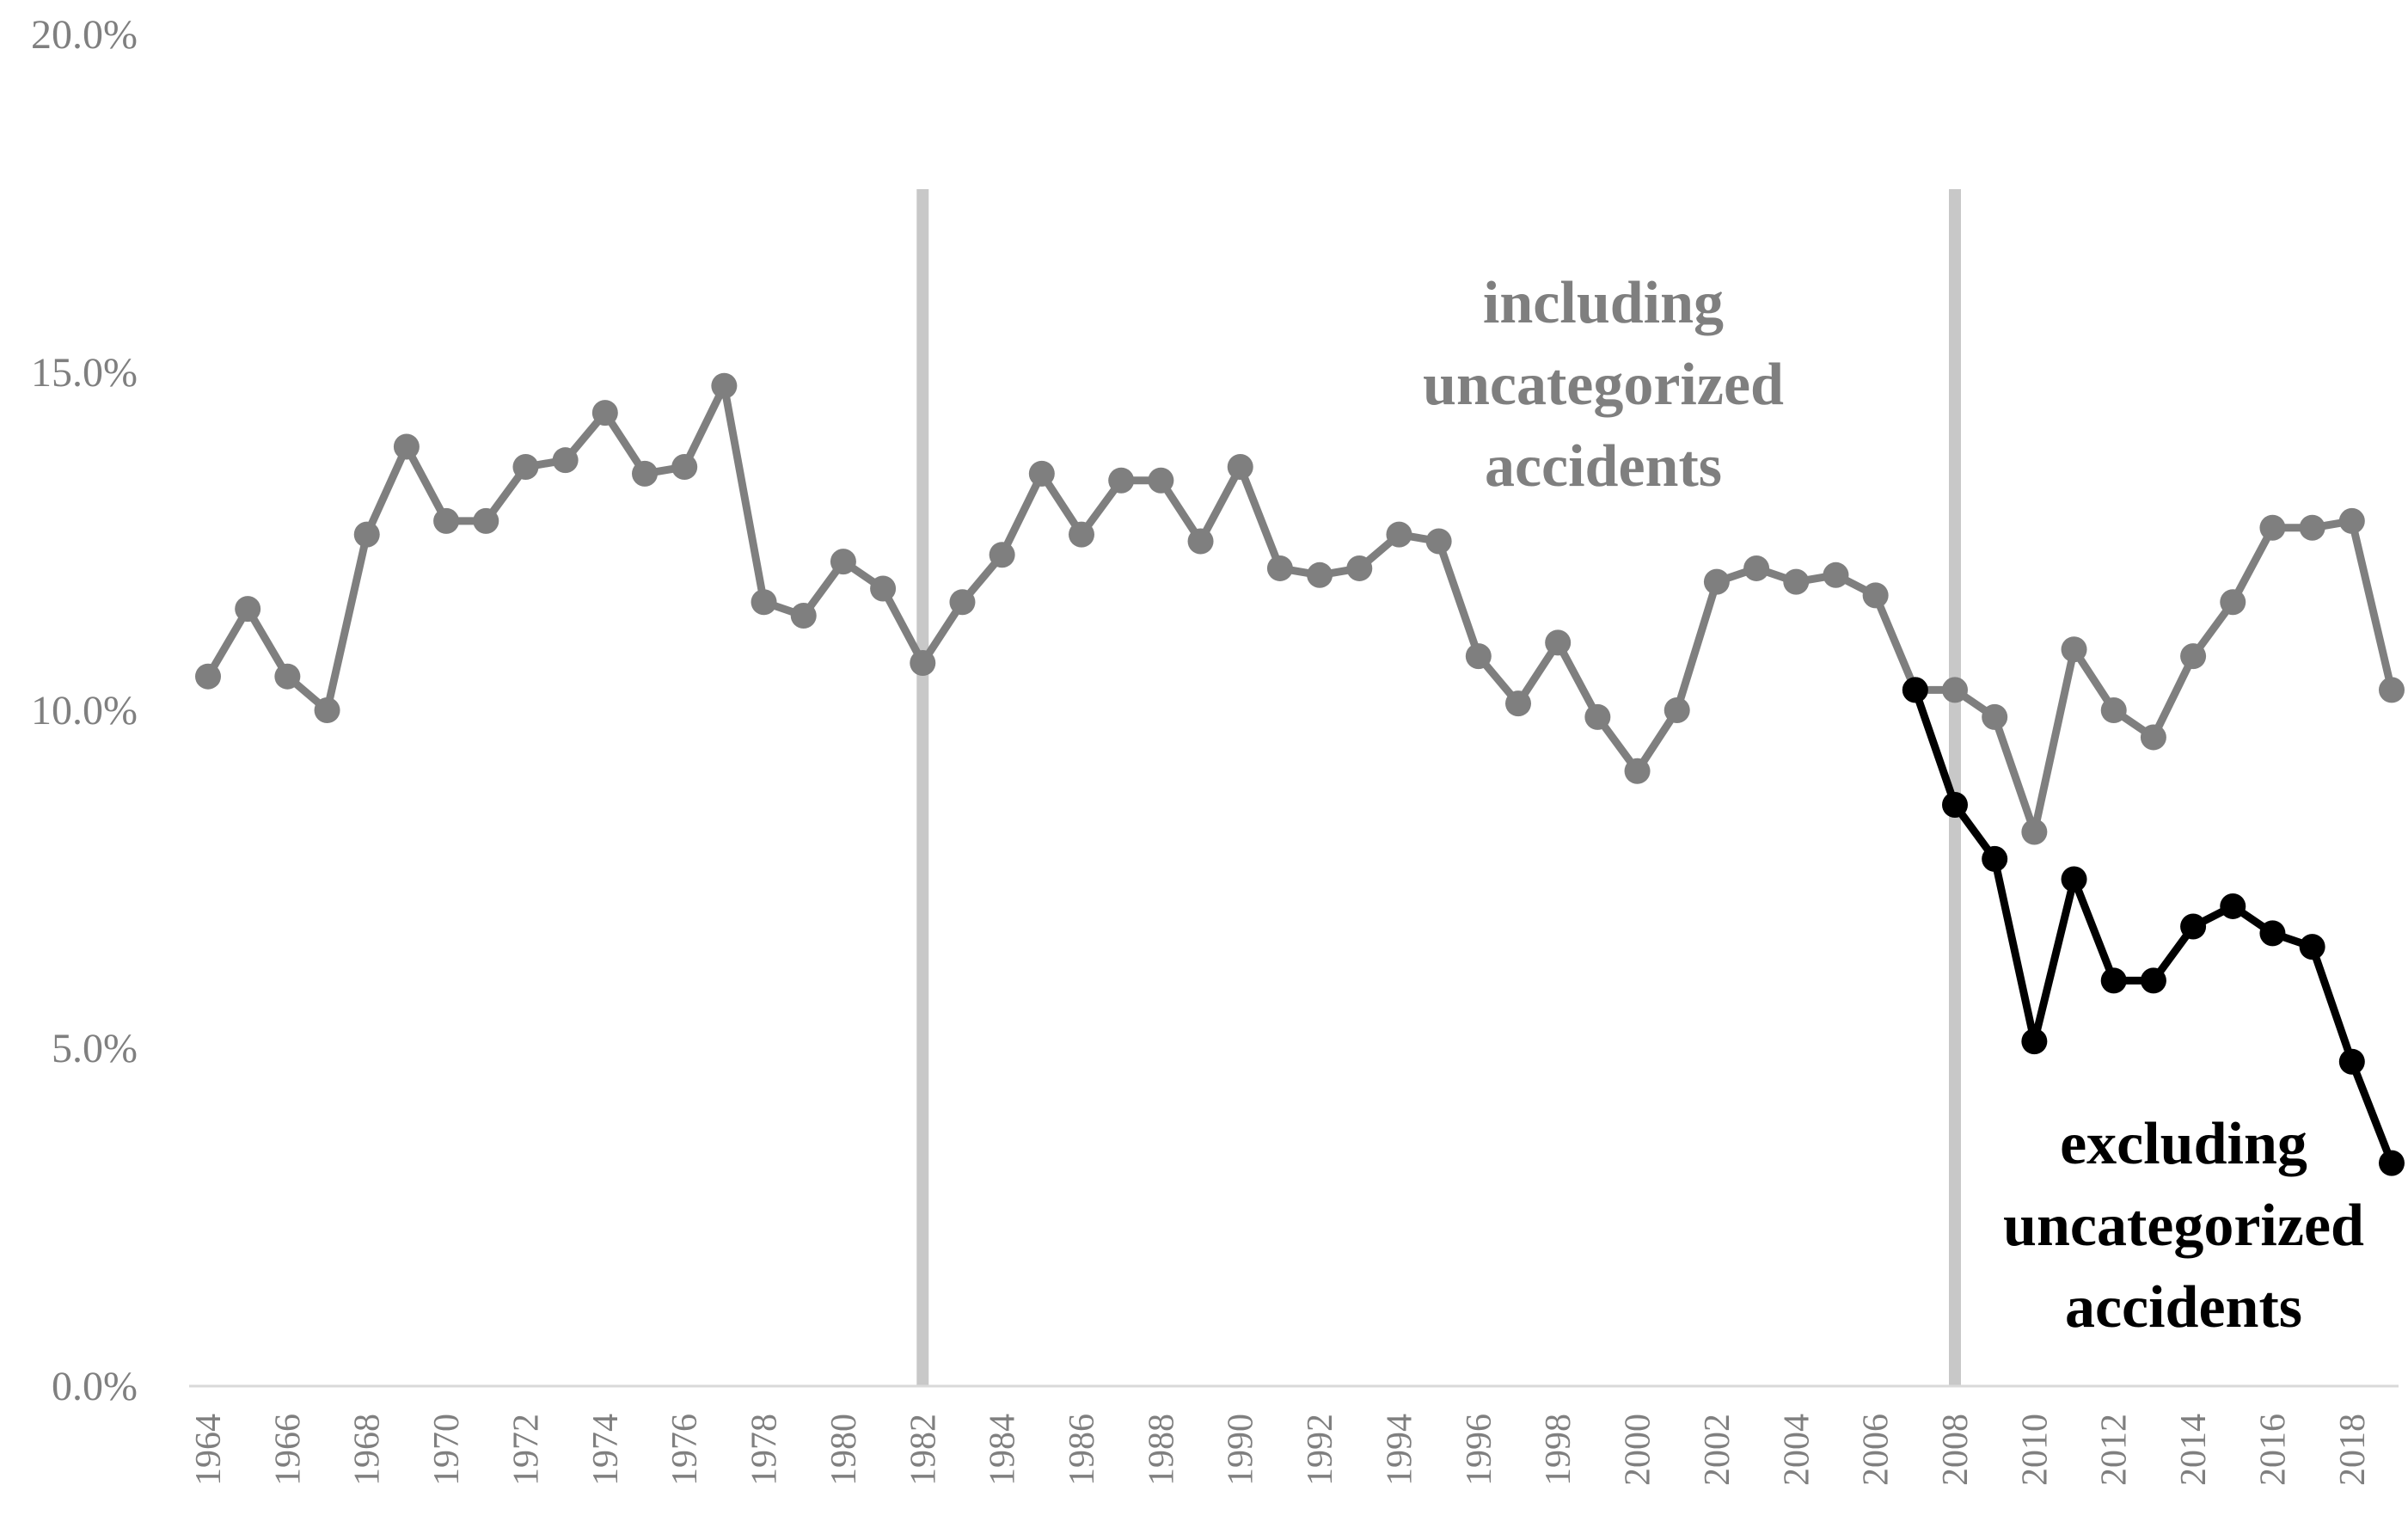 This screenshot has height=1534, width=2408. Describe the element at coordinates (1161, 1450) in the screenshot. I see `x-tick-label: 1988` at that location.